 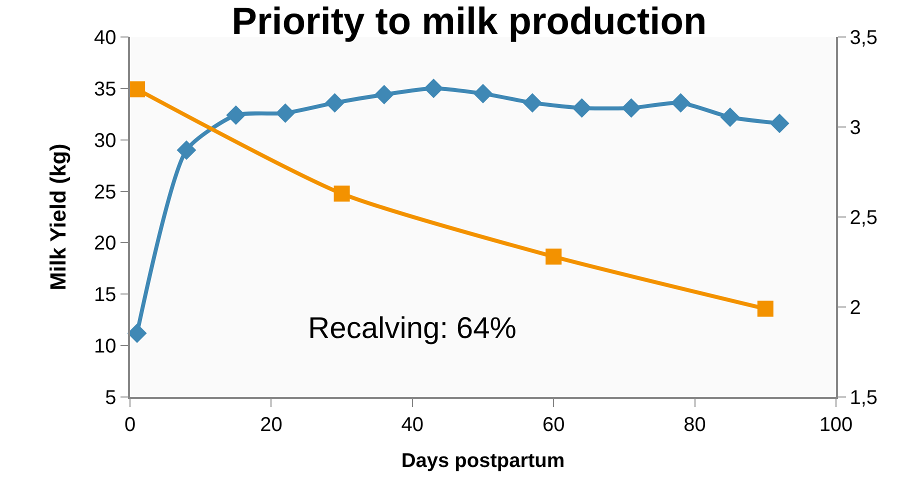 I want to click on annotation: Recalving: 64%, so click(x=412, y=328).